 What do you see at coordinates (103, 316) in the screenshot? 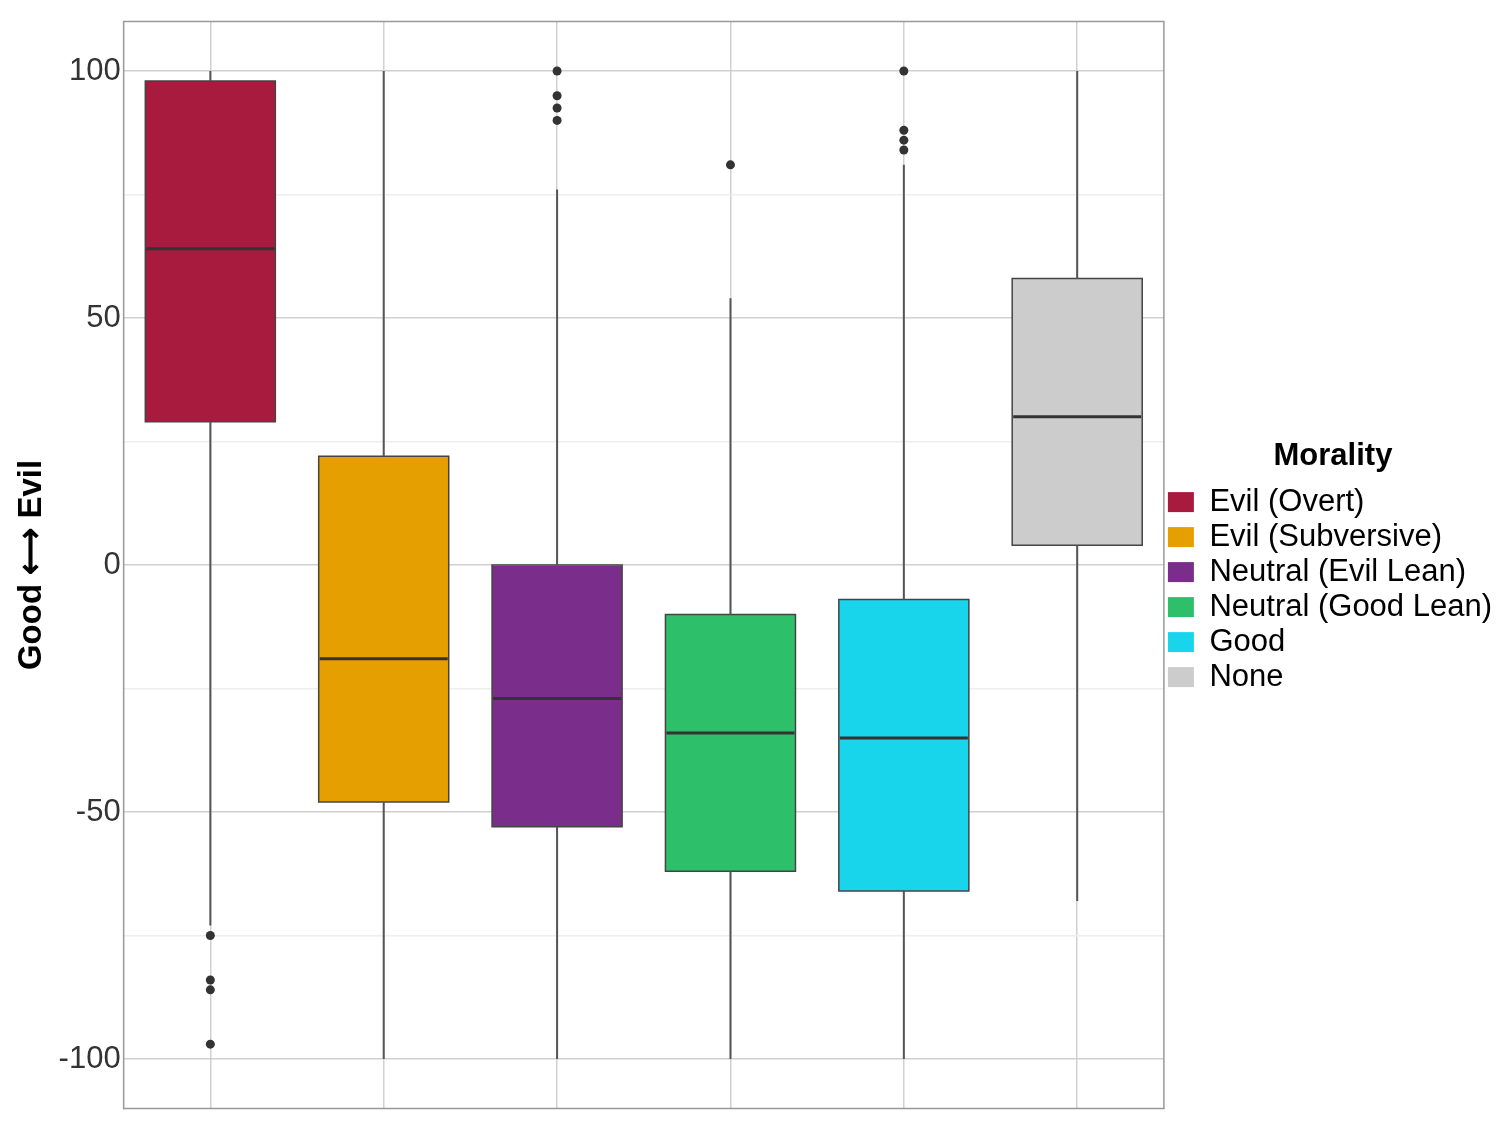
I see `y-tick-label: 50` at bounding box center [103, 316].